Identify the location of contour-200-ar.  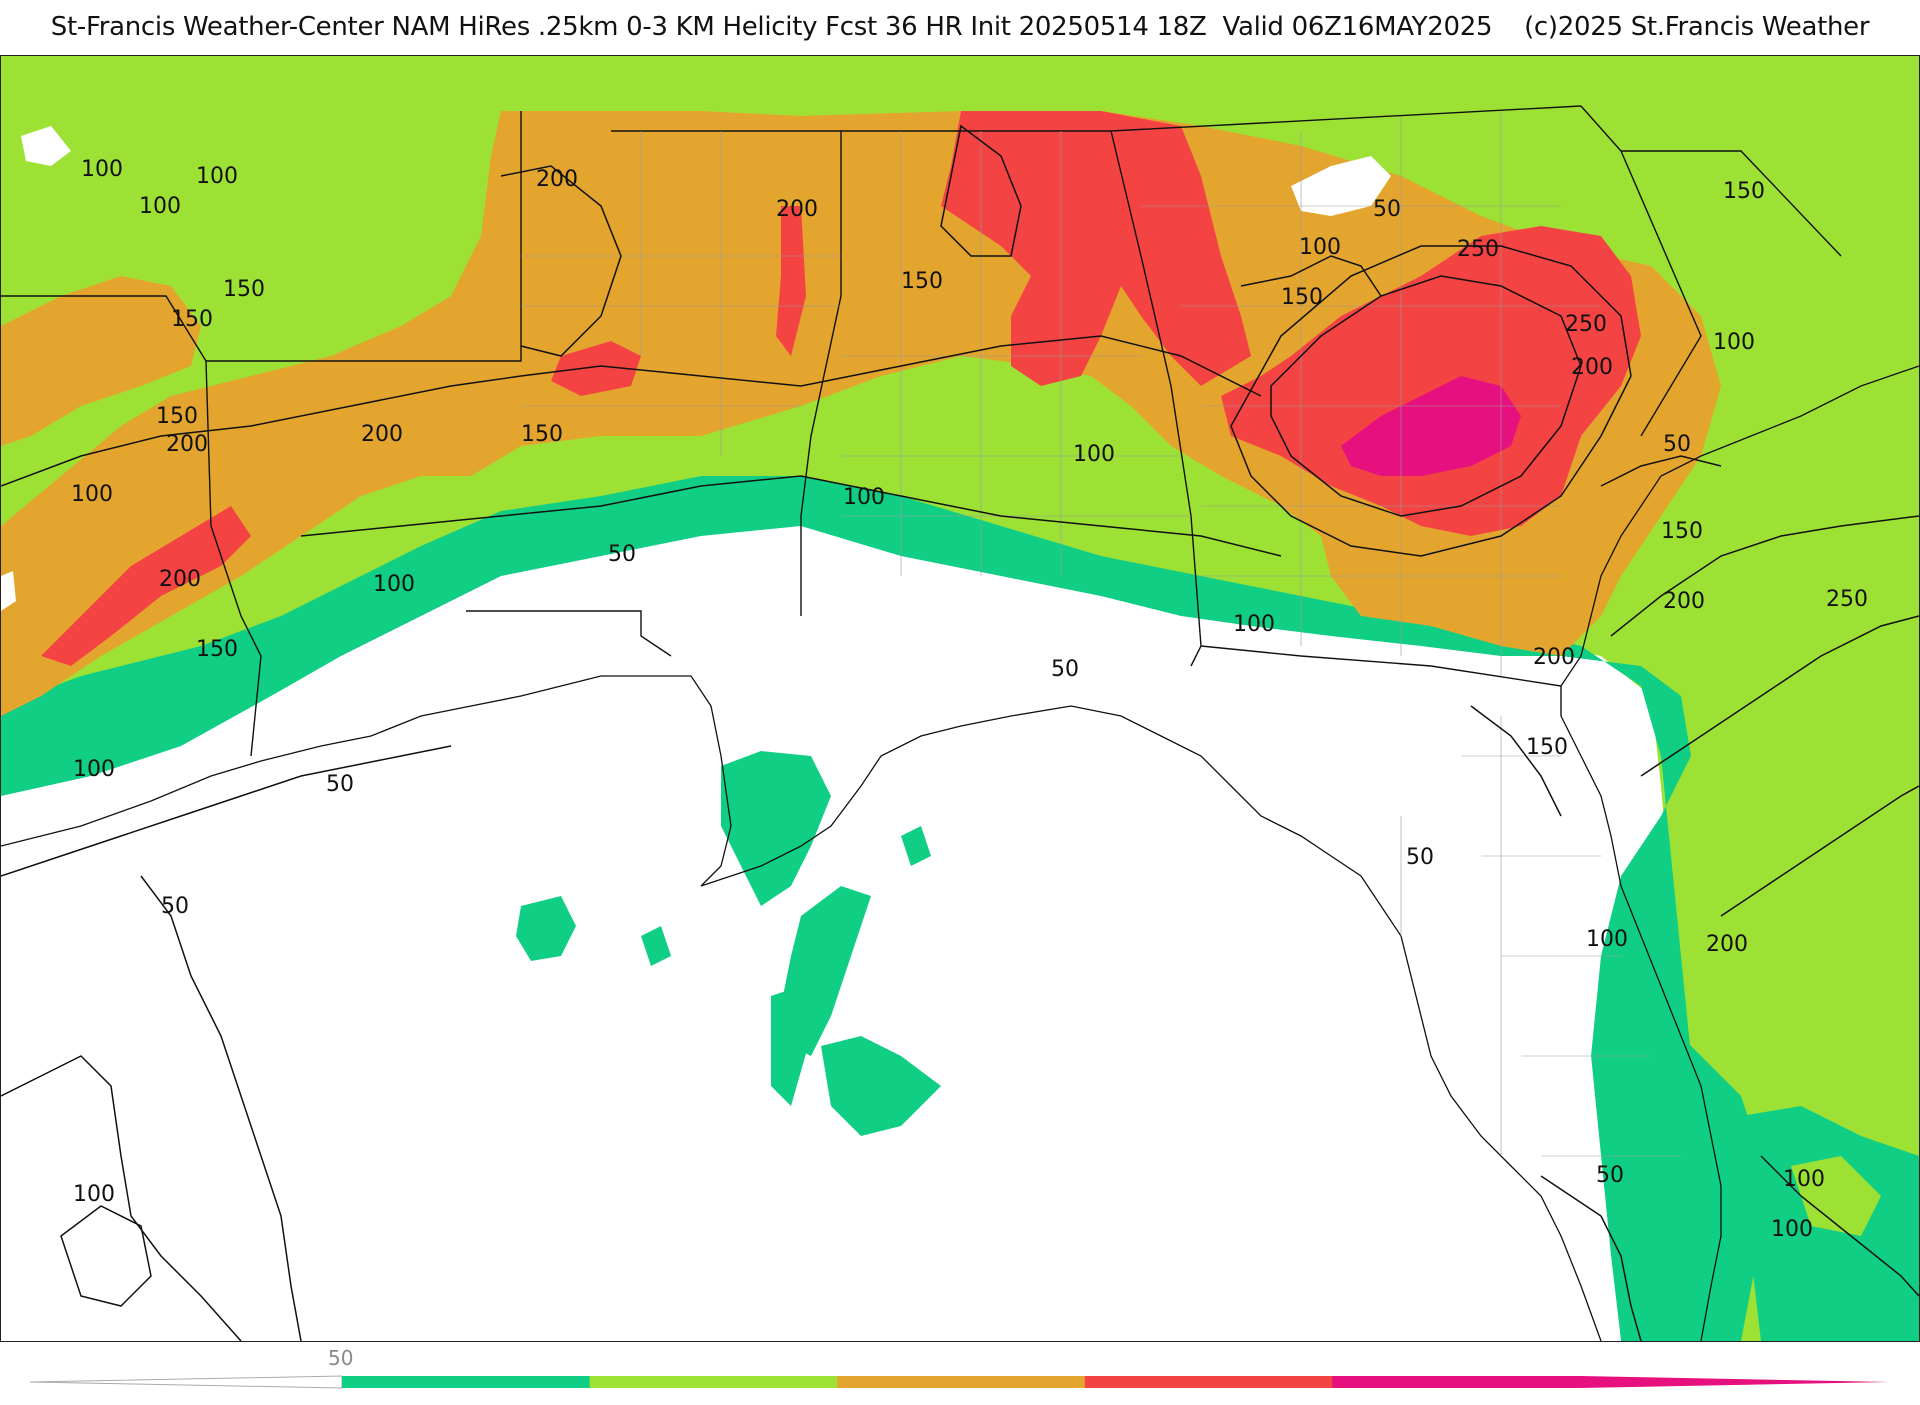
(981, 190).